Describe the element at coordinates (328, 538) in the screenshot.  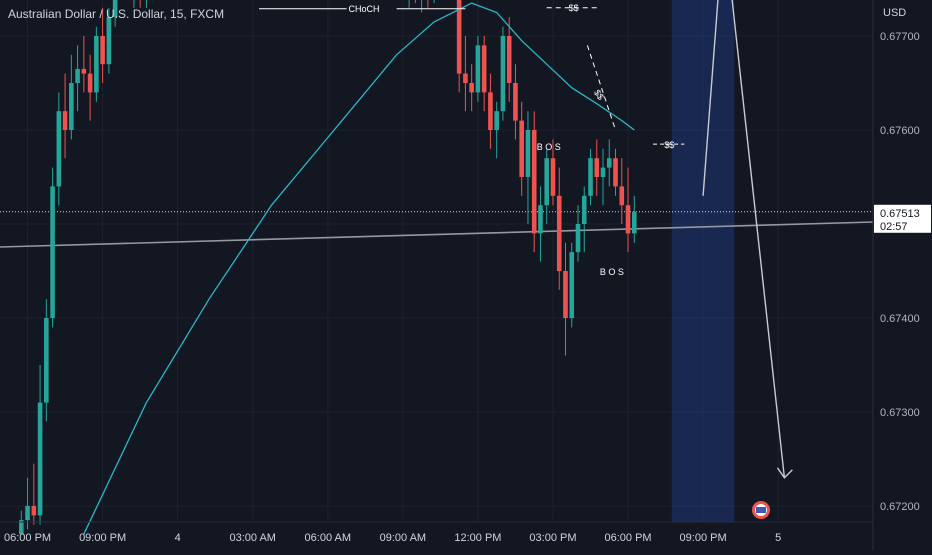
I see `x-tick-label: 06:00 AM` at that location.